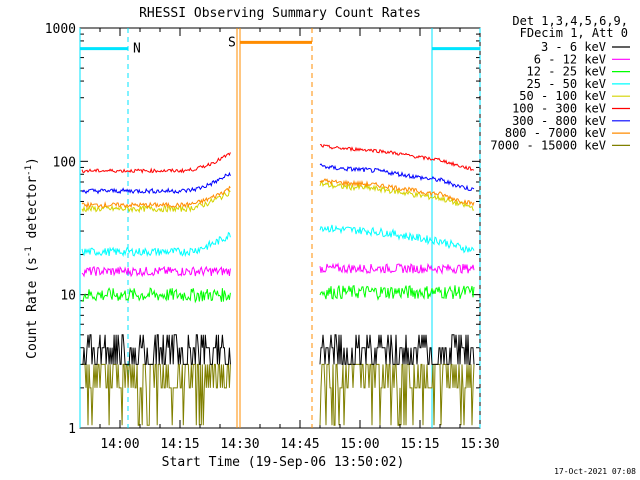 This screenshot has width=640, height=480. What do you see at coordinates (280, 13) in the screenshot?
I see `chart-title: RHESSI Observing Summary Count Rates` at bounding box center [280, 13].